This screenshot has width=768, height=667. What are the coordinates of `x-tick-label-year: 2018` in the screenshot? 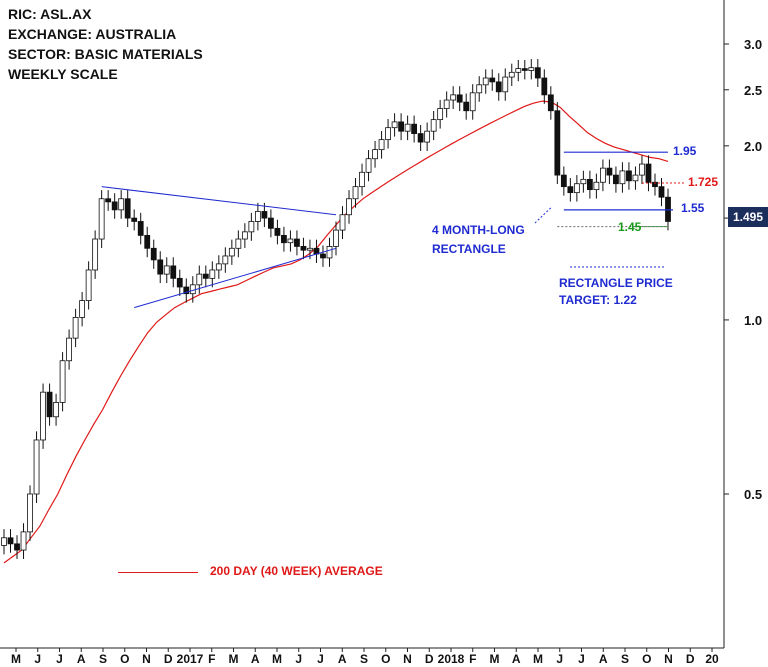 It's located at (451, 659).